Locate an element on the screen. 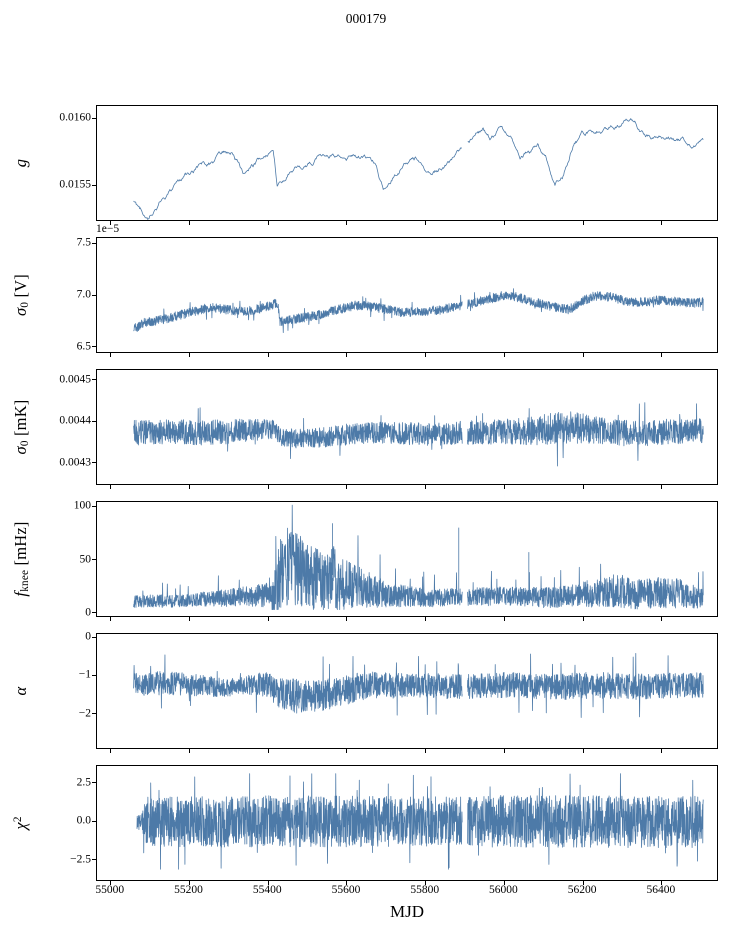 This screenshot has width=732, height=944. y-tick-label: −2.5 is located at coordinates (80, 859).